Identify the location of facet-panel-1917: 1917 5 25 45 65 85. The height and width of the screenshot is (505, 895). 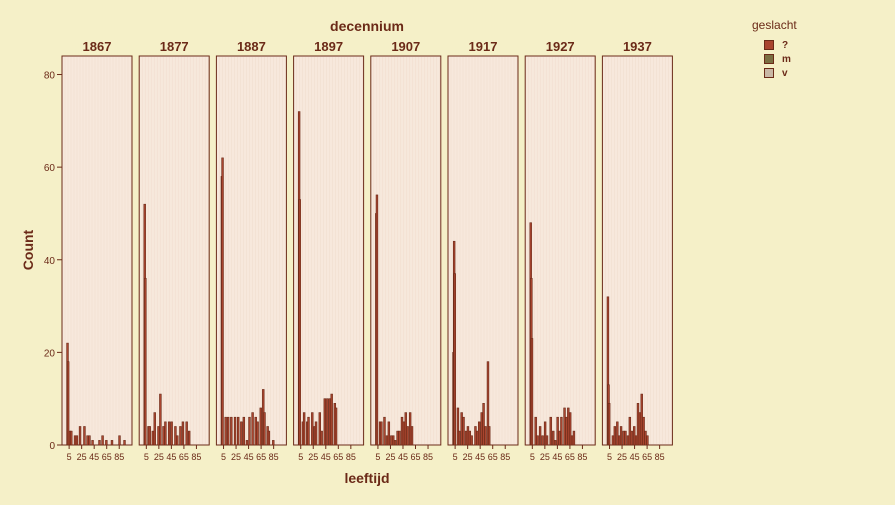
(483, 250).